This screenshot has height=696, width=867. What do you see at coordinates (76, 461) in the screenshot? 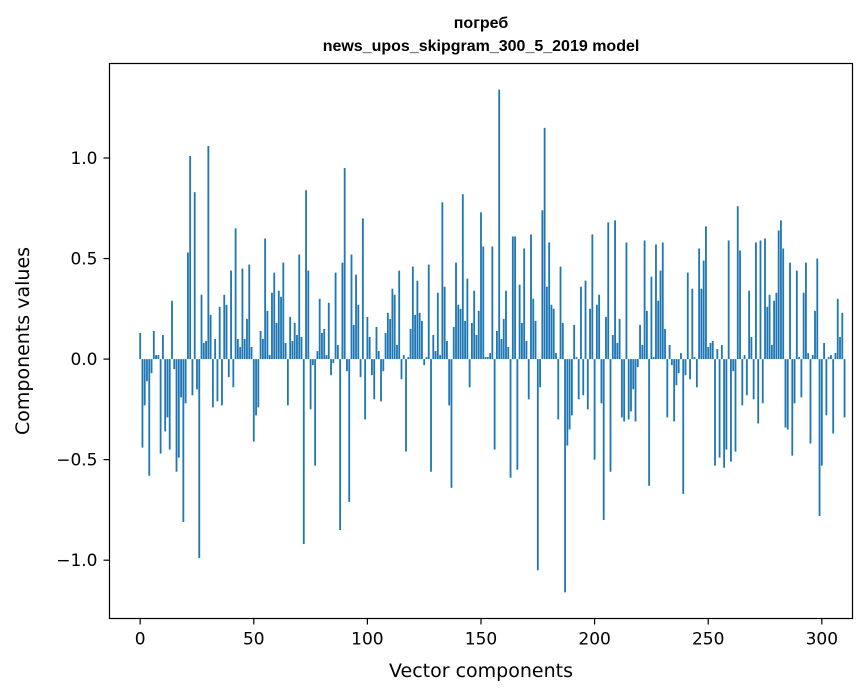
I see `y-tick-label: −0.5` at bounding box center [76, 461].